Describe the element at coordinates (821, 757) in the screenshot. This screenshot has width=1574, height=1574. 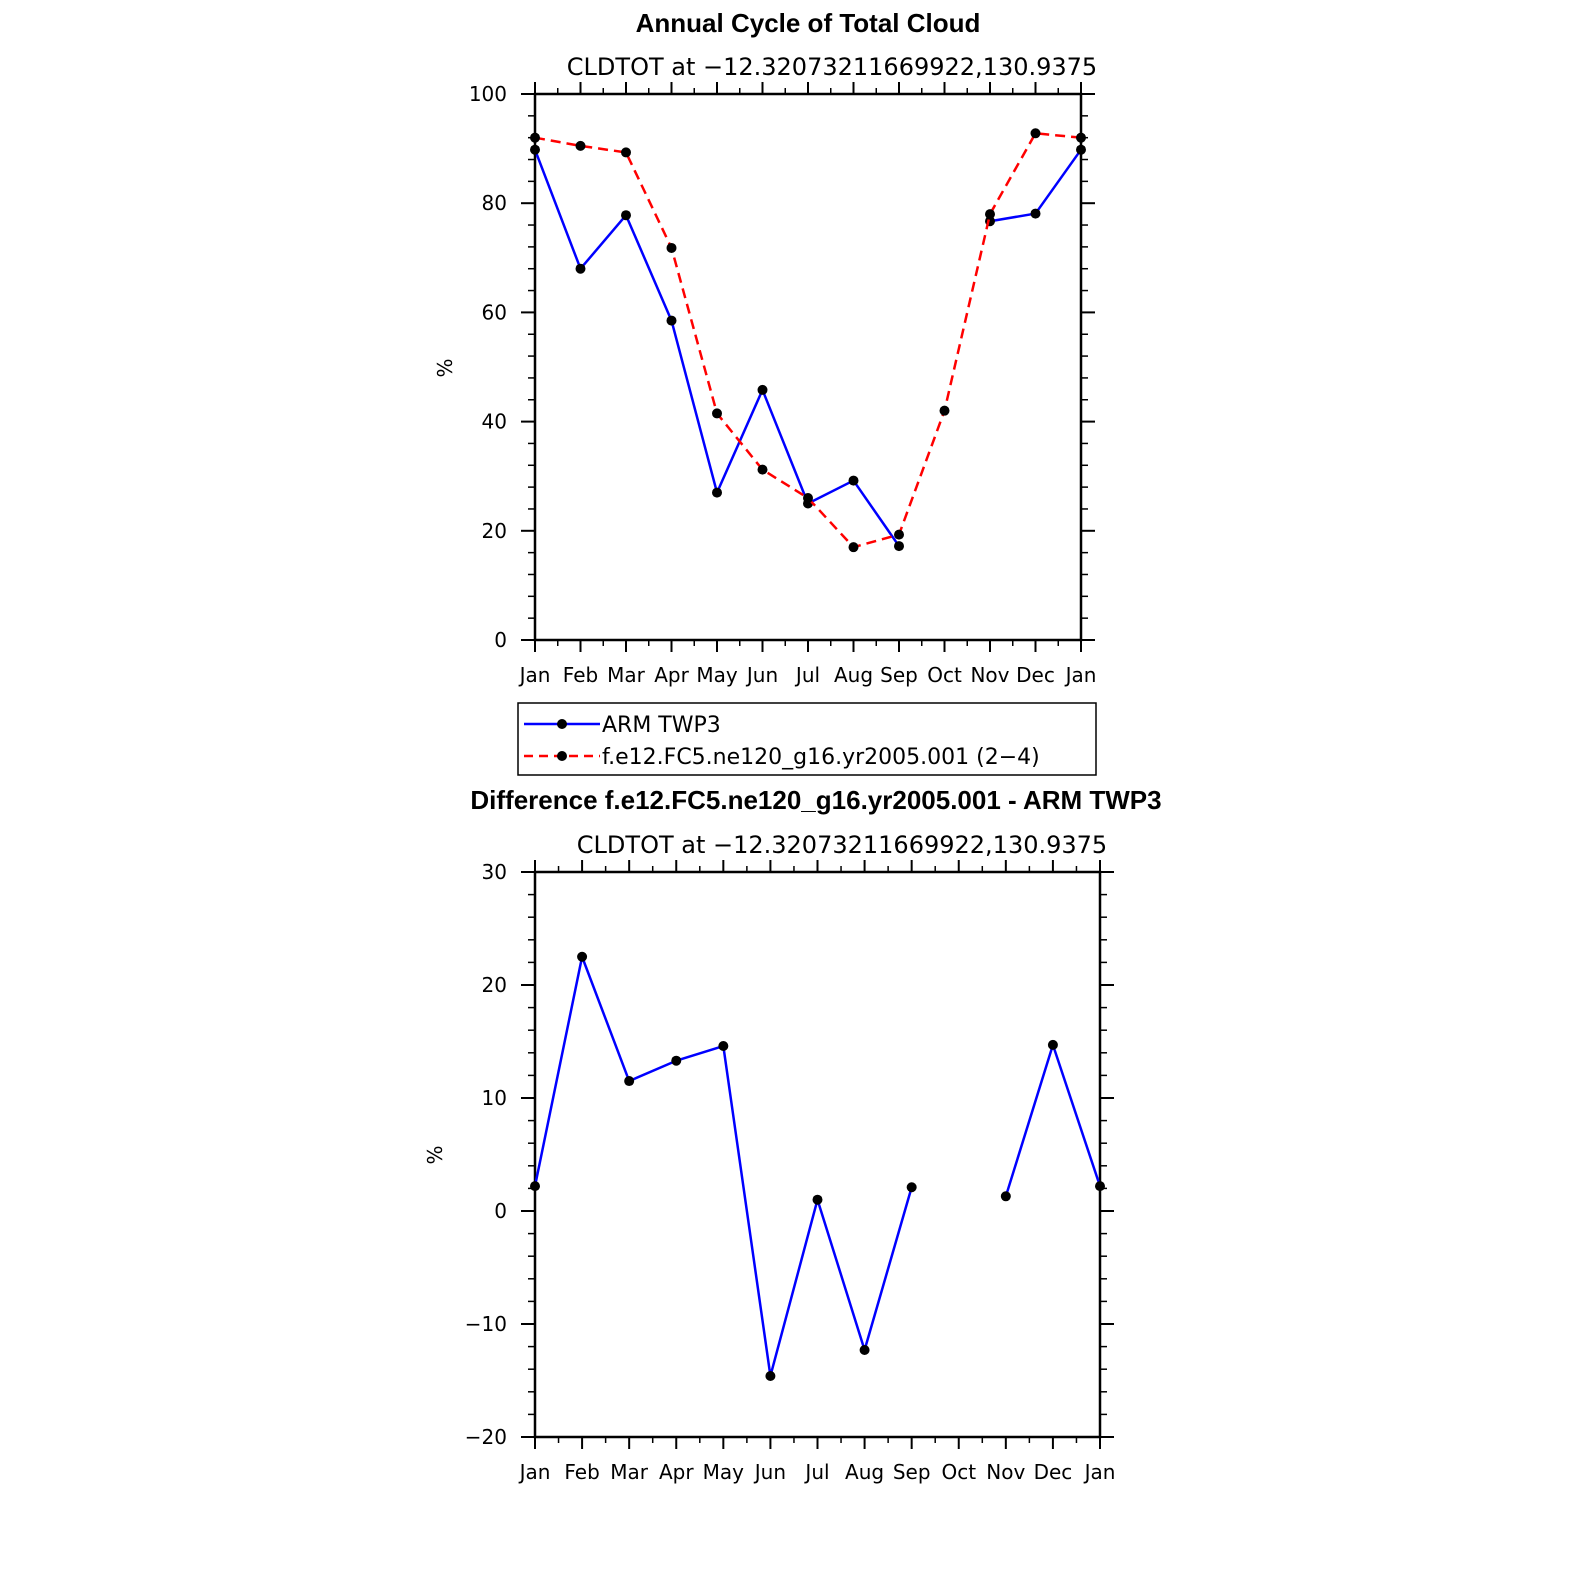
I see `legend-label-model: f.e12.FC5.ne120_g16.yr2005.001 (2−4)` at that location.